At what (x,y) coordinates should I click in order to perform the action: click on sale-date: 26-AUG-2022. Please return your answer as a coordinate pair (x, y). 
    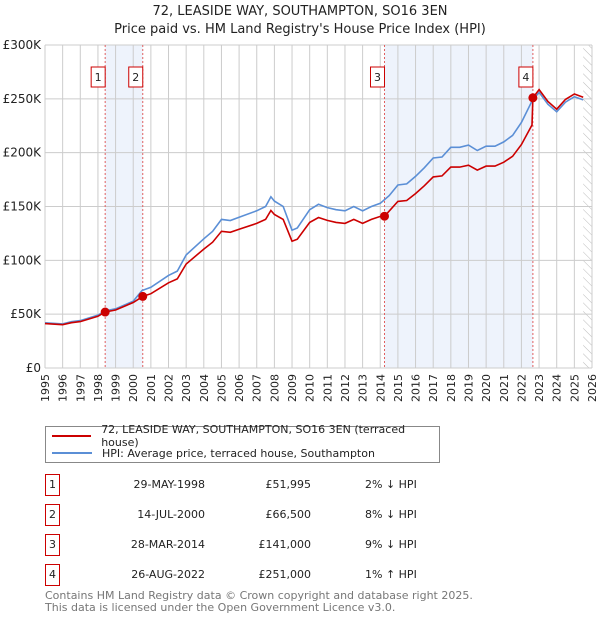
    Looking at the image, I should click on (168, 574).